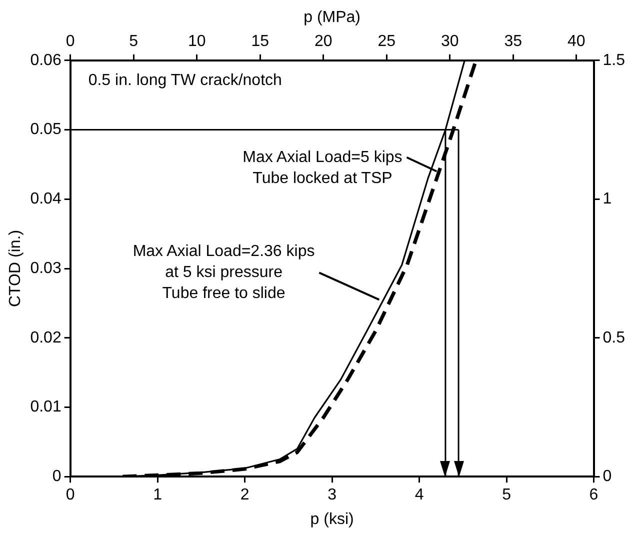 The height and width of the screenshot is (533, 632). What do you see at coordinates (332, 519) in the screenshot?
I see `x-axis-title: p (ksi)` at bounding box center [332, 519].